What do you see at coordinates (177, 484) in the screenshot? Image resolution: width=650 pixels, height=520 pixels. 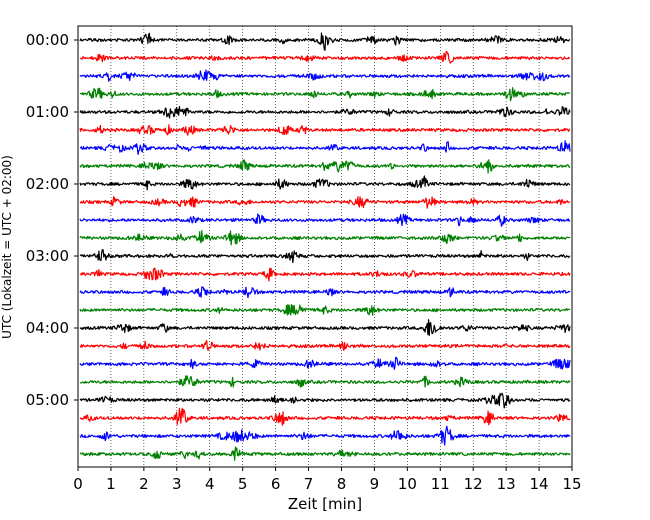 I see `x-tick-label: 3` at bounding box center [177, 484].